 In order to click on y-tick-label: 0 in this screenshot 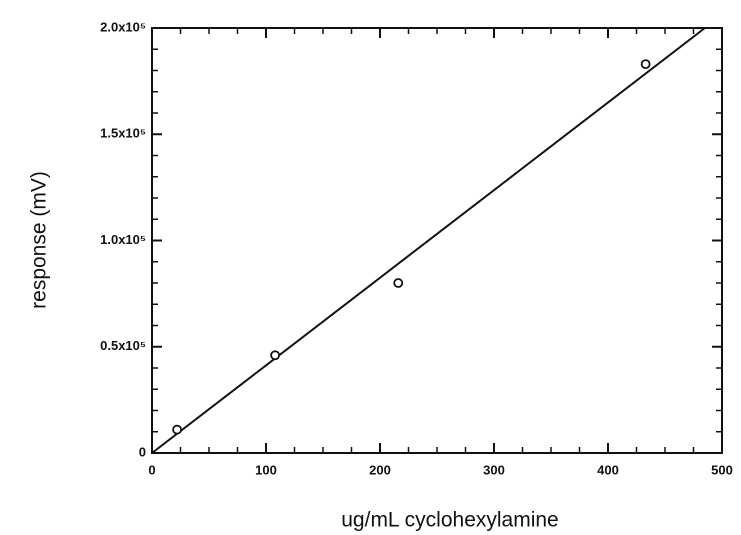, I will do `click(142, 451)`.